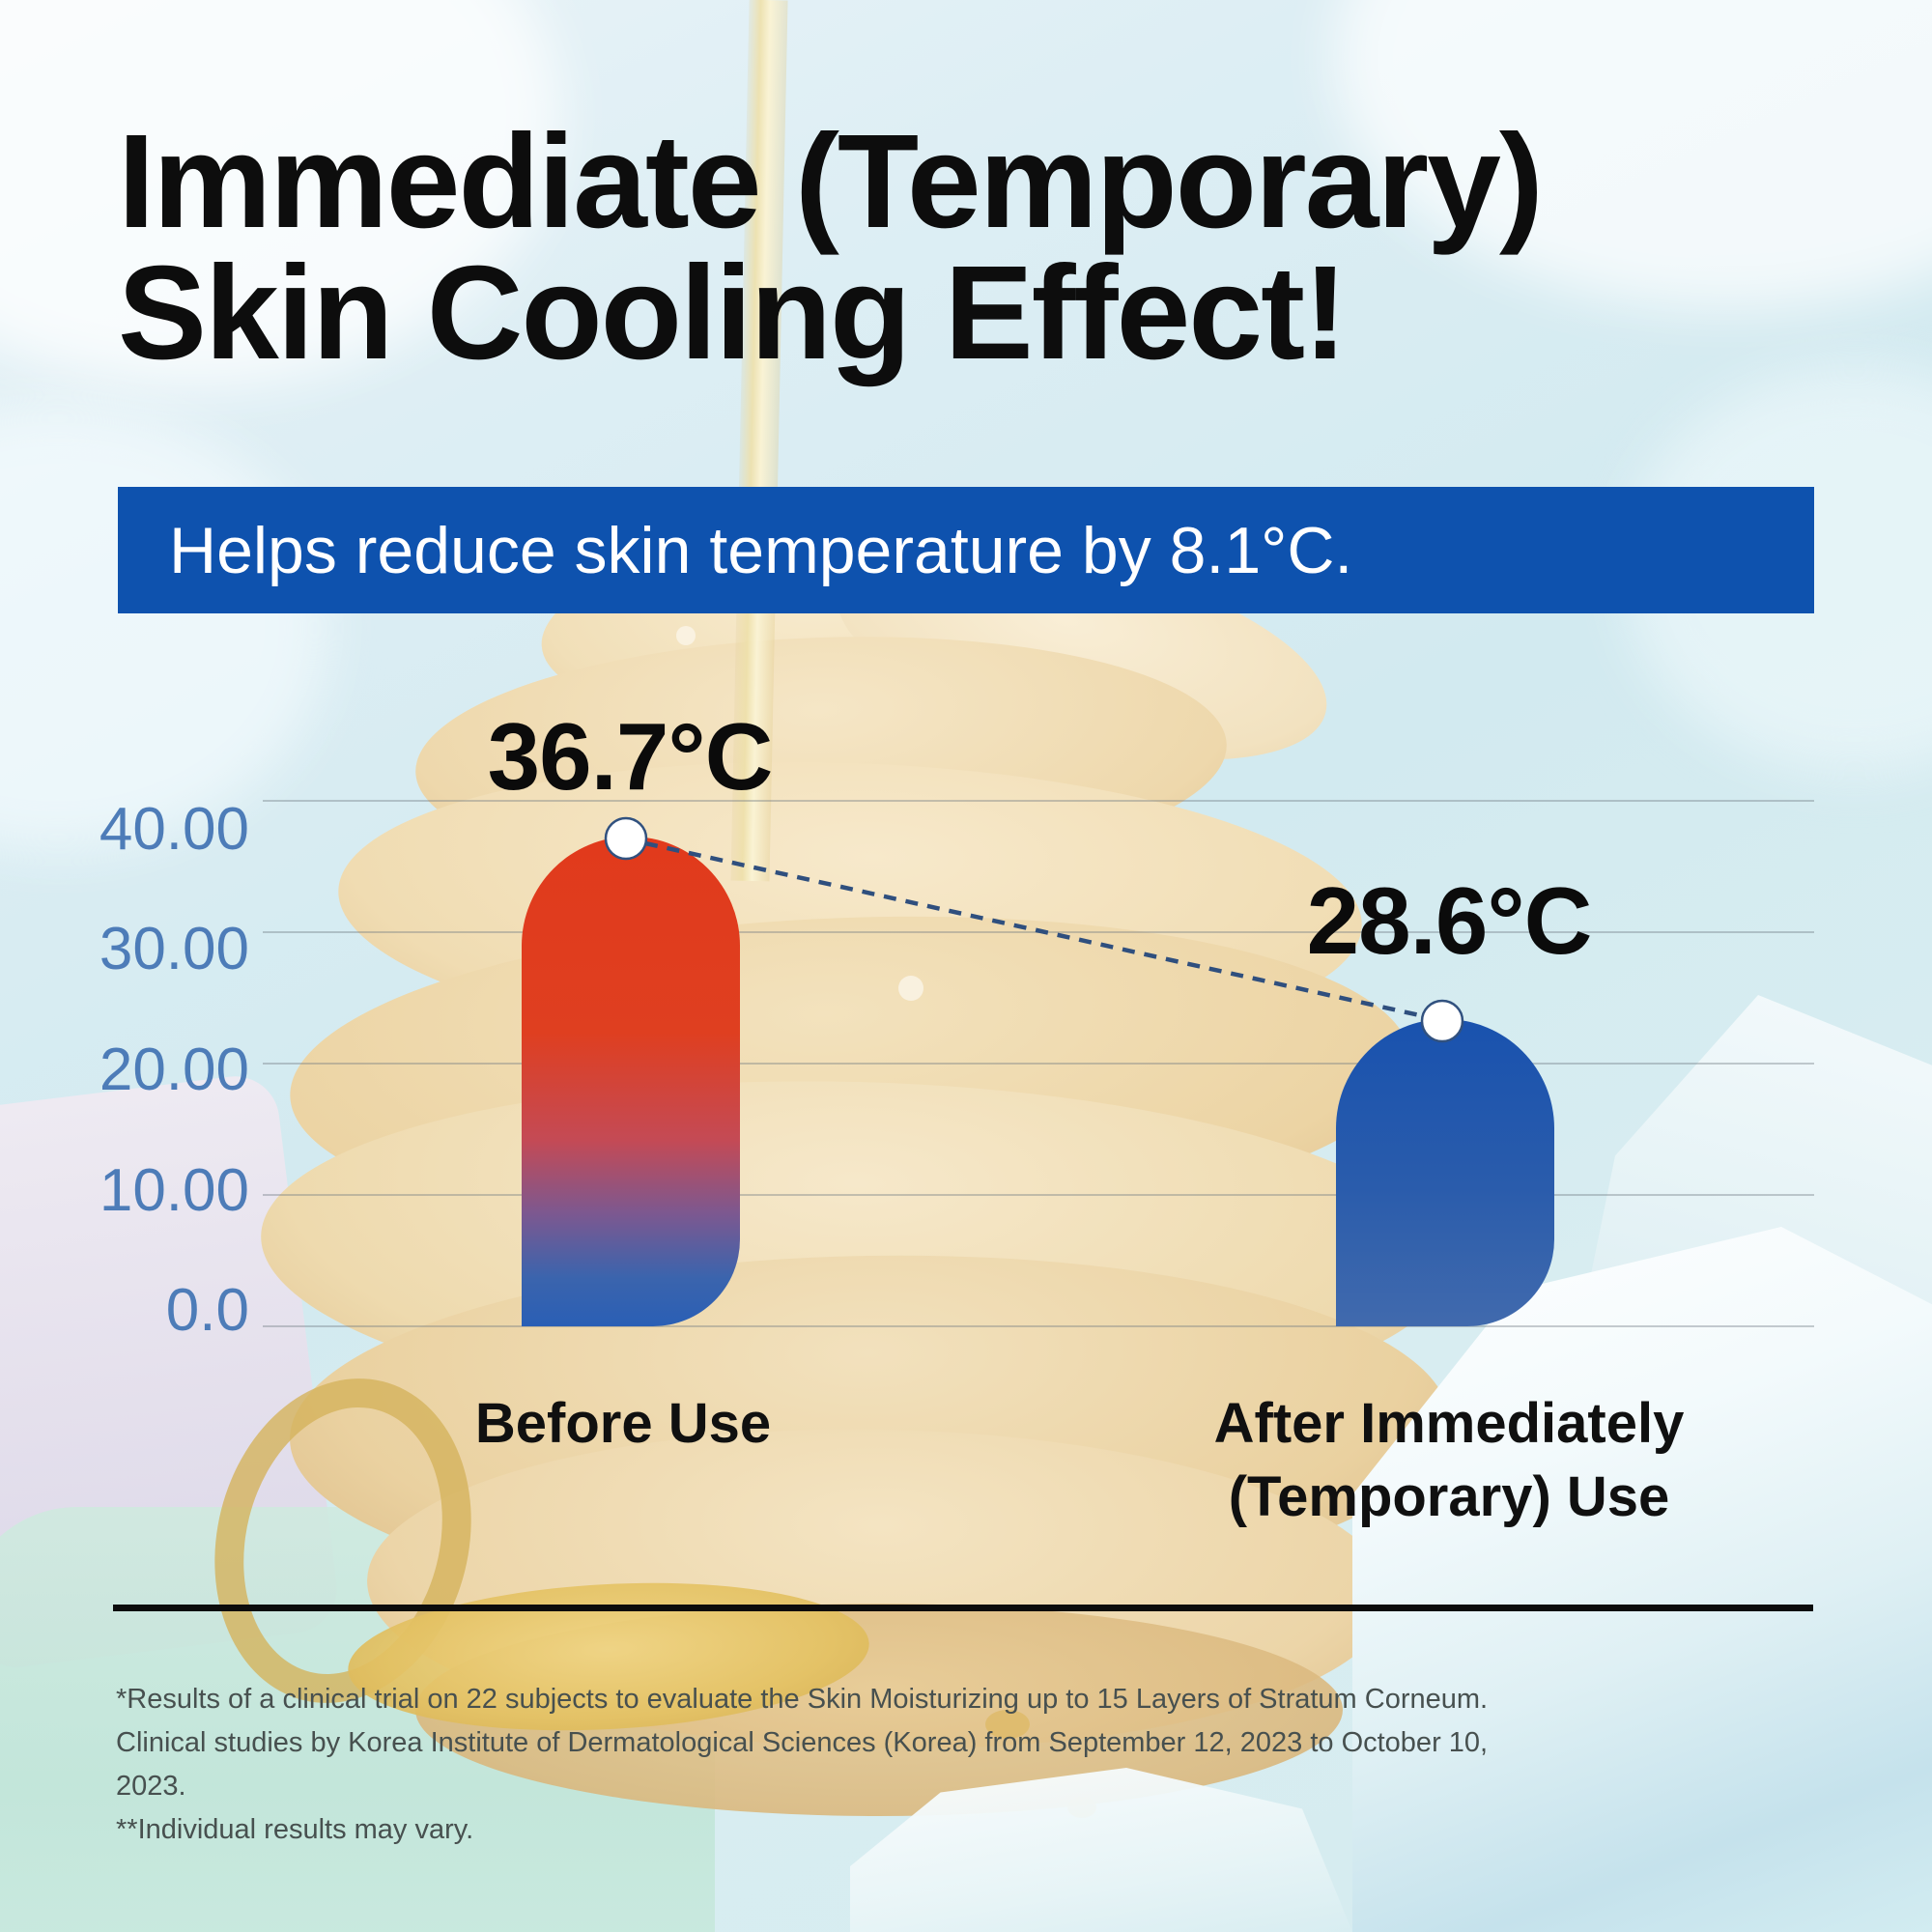 This screenshot has height=1932, width=1932. What do you see at coordinates (174, 949) in the screenshot?
I see `y-axis-tick-label: 30.00` at bounding box center [174, 949].